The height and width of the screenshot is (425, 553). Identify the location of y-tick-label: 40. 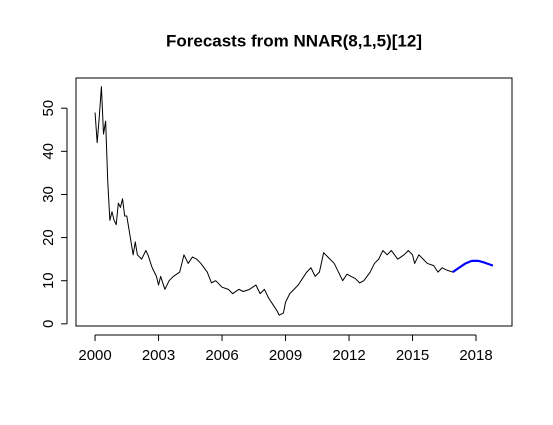
(48, 151).